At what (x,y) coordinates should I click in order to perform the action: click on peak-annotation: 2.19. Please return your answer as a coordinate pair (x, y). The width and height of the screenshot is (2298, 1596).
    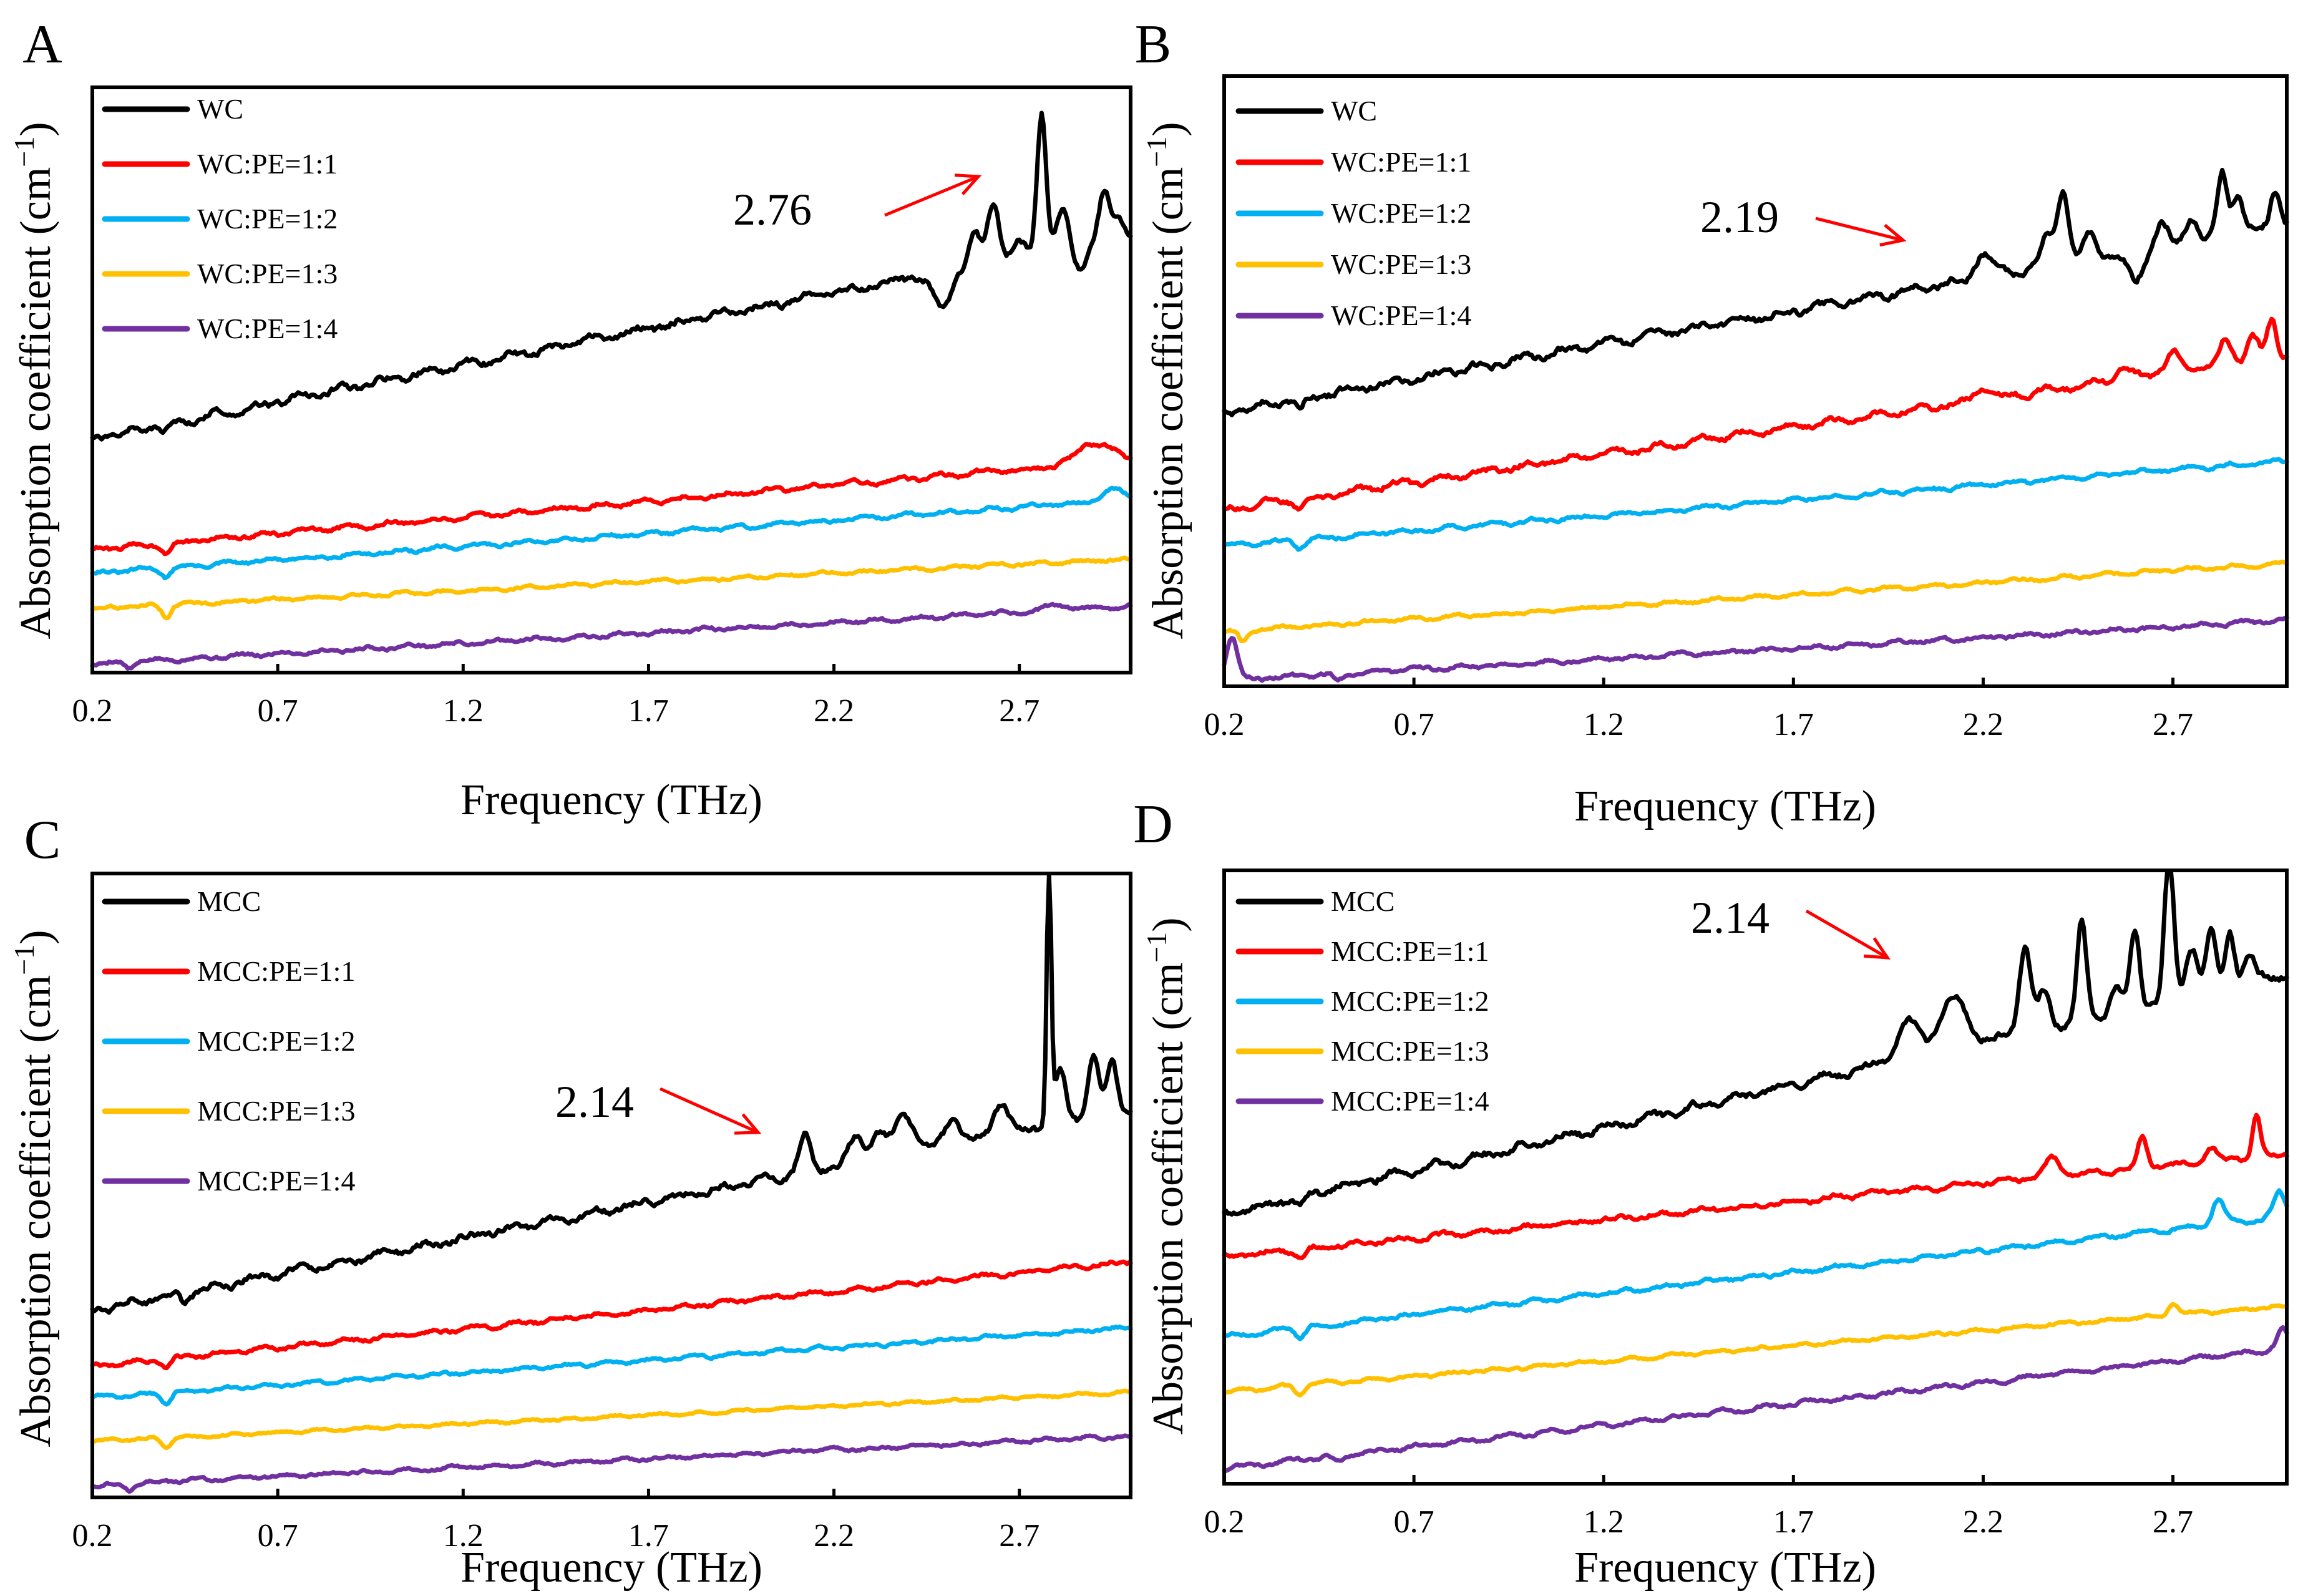
    Looking at the image, I should click on (1739, 217).